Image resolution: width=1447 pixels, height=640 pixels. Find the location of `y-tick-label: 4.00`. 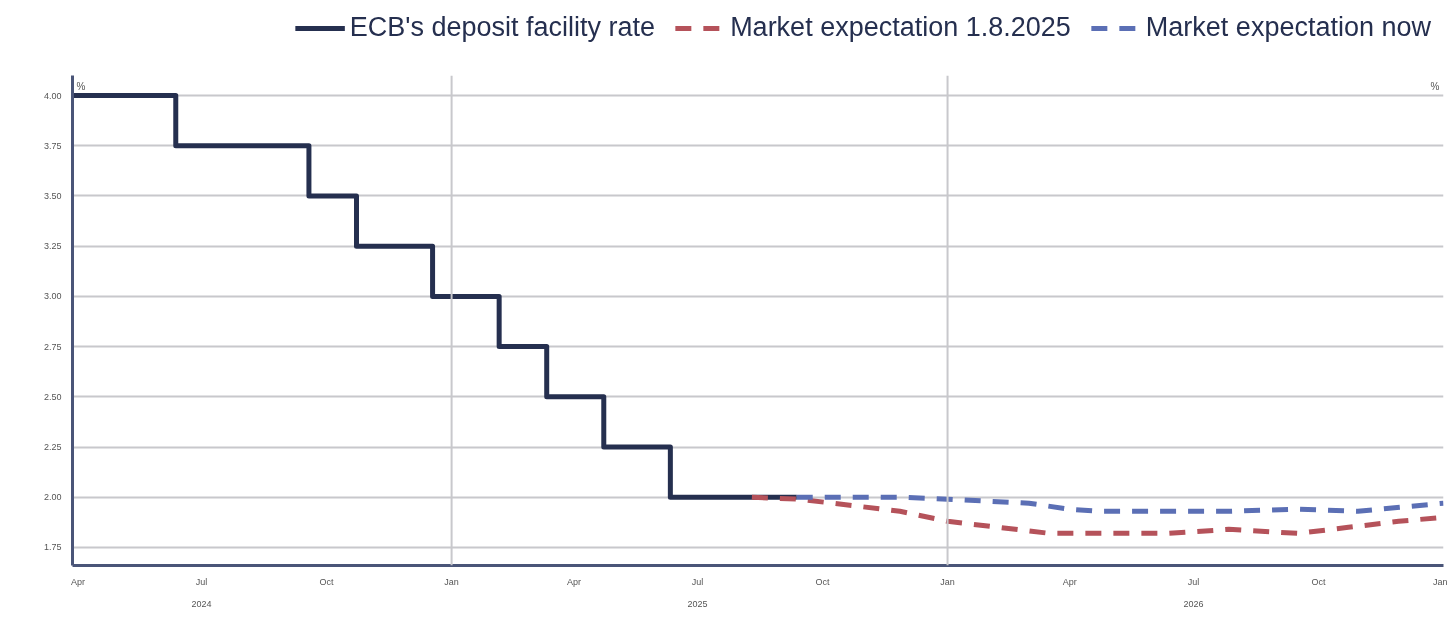

y-tick-label: 4.00 is located at coordinates (52, 95).